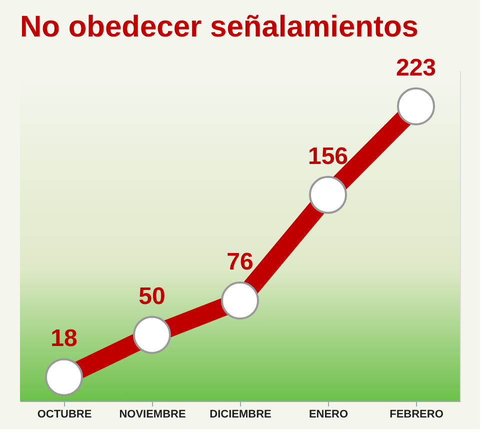 This screenshot has width=500, height=441. What do you see at coordinates (219, 27) in the screenshot?
I see `chart-title: No obedecer señalamientos` at bounding box center [219, 27].